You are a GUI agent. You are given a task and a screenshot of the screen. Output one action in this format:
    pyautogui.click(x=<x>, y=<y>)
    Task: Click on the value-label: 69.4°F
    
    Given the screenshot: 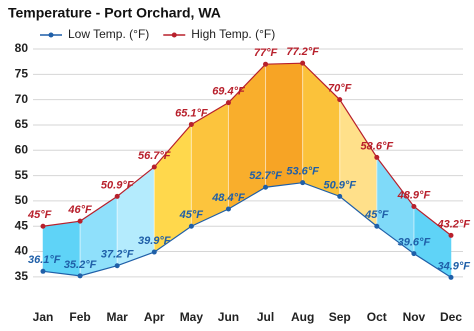 What is the action you would take?
    pyautogui.click(x=228, y=92)
    